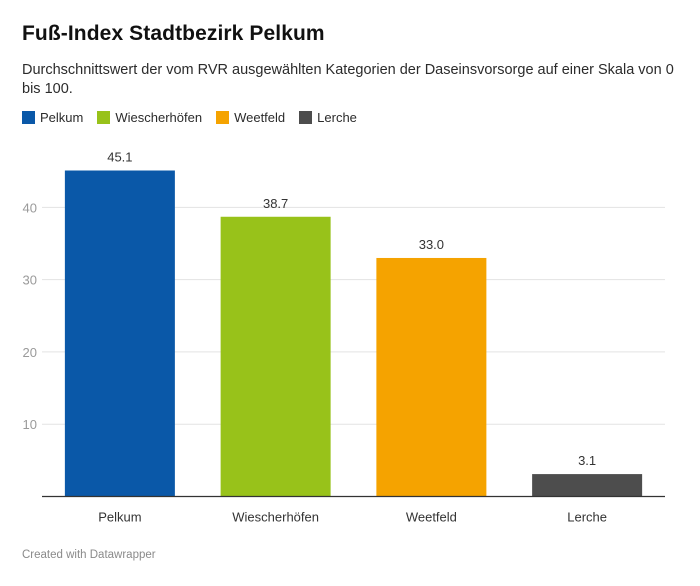 The height and width of the screenshot is (586, 700). Describe the element at coordinates (260, 117) in the screenshot. I see `legend-label-weetfeld: Weetfeld` at that location.